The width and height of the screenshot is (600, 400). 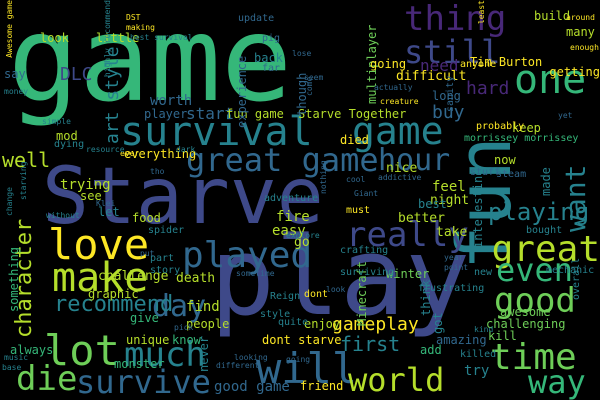 What do you see at coordinates (166, 230) in the screenshot?
I see `cloud-word: spider` at bounding box center [166, 230].